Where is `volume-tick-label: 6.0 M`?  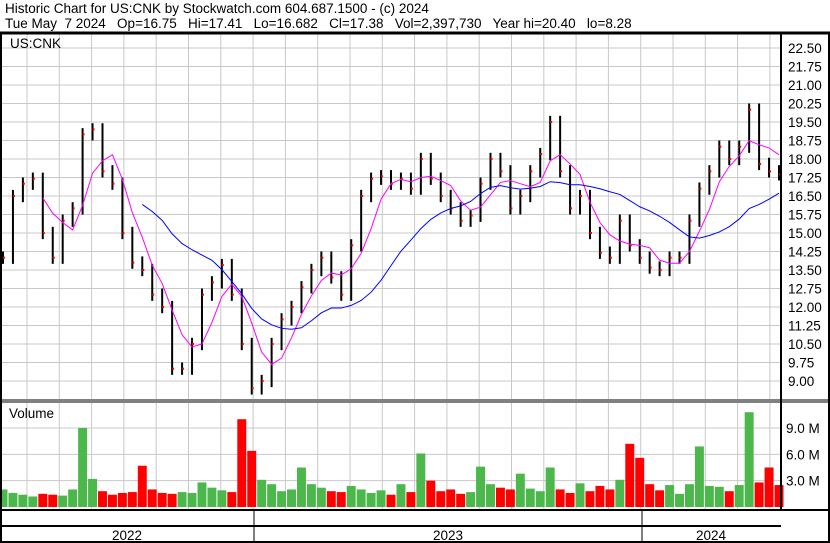 volume-tick-label: 6.0 M is located at coordinates (803, 454).